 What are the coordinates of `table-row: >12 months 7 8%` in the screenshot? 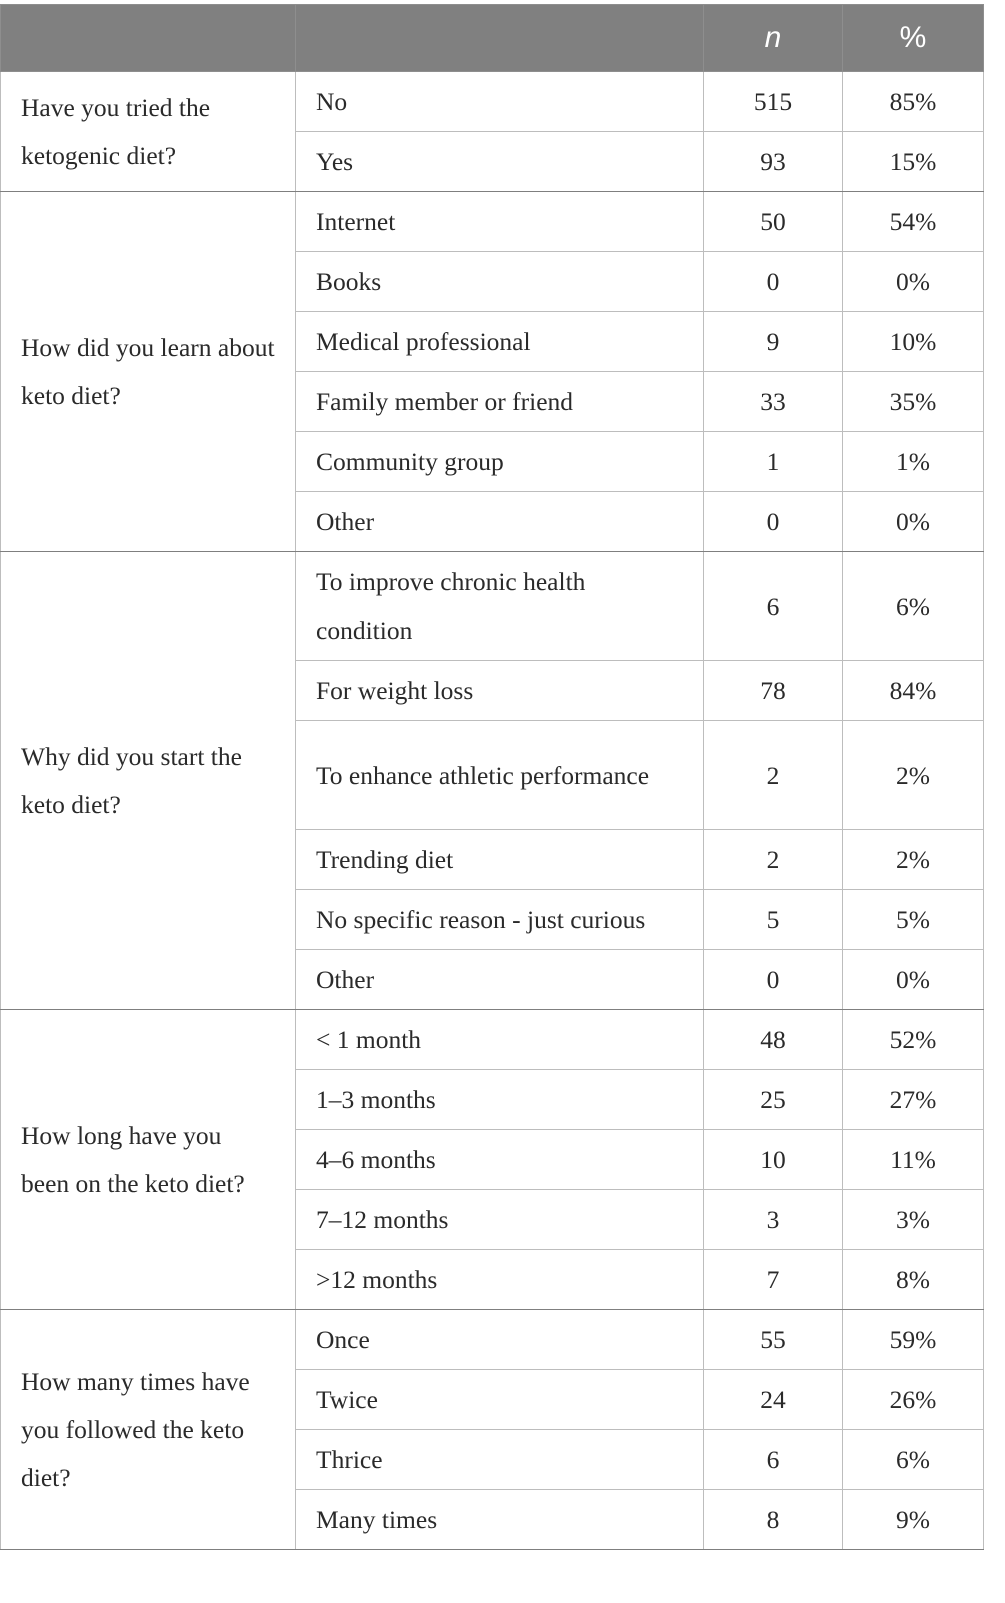 It's located at (492, 1279).